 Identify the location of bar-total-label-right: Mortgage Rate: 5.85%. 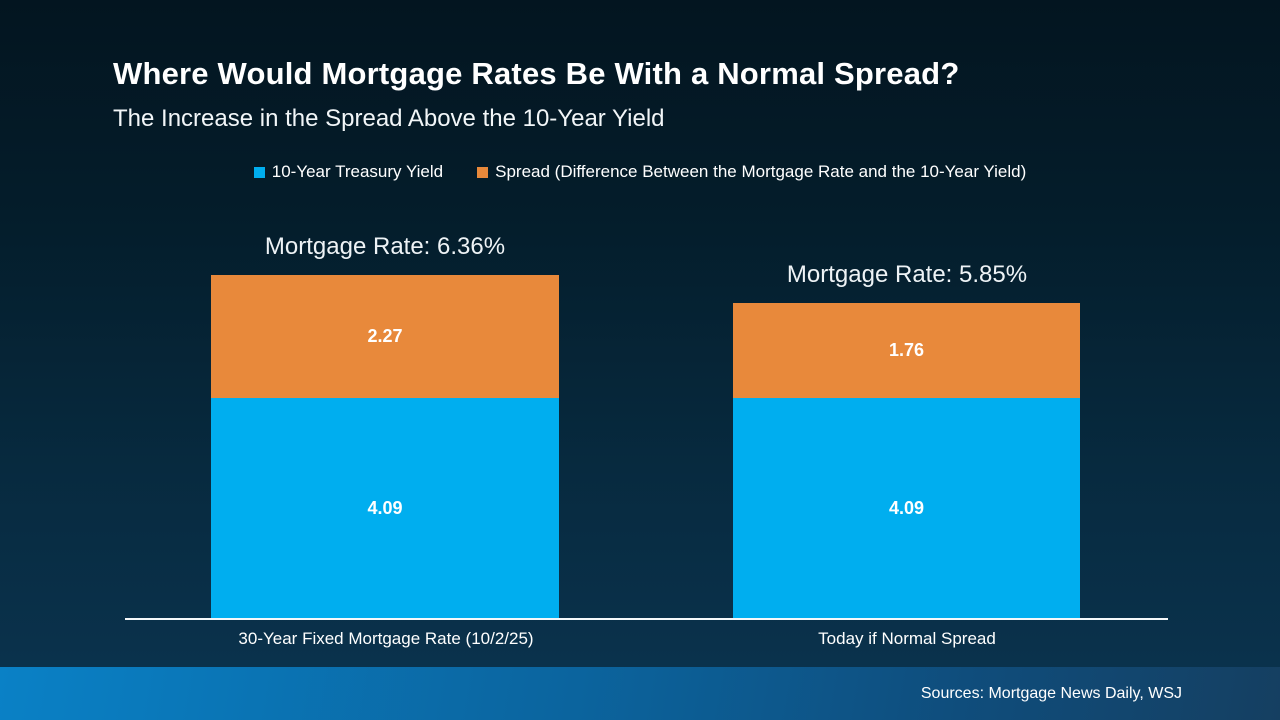
(907, 274).